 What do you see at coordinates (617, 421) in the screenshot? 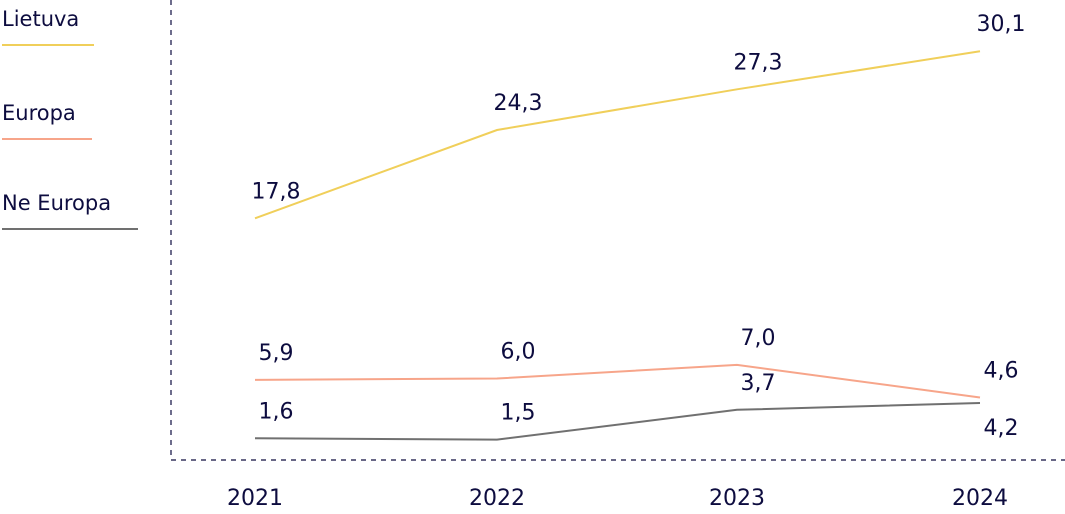
I see `series-line-ne-europa` at bounding box center [617, 421].